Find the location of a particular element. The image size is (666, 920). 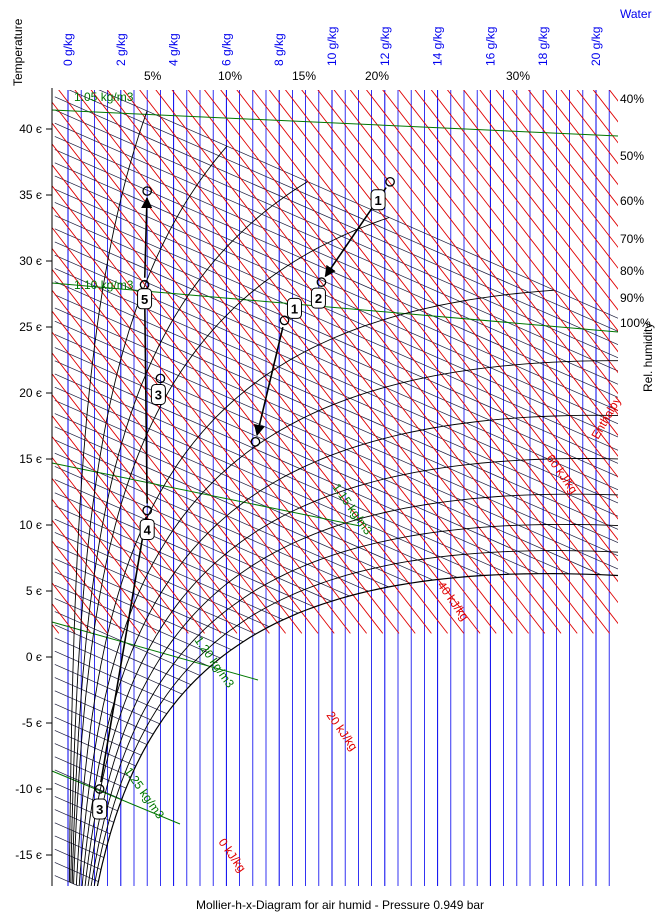

state-point-label: 2 is located at coordinates (318, 298).